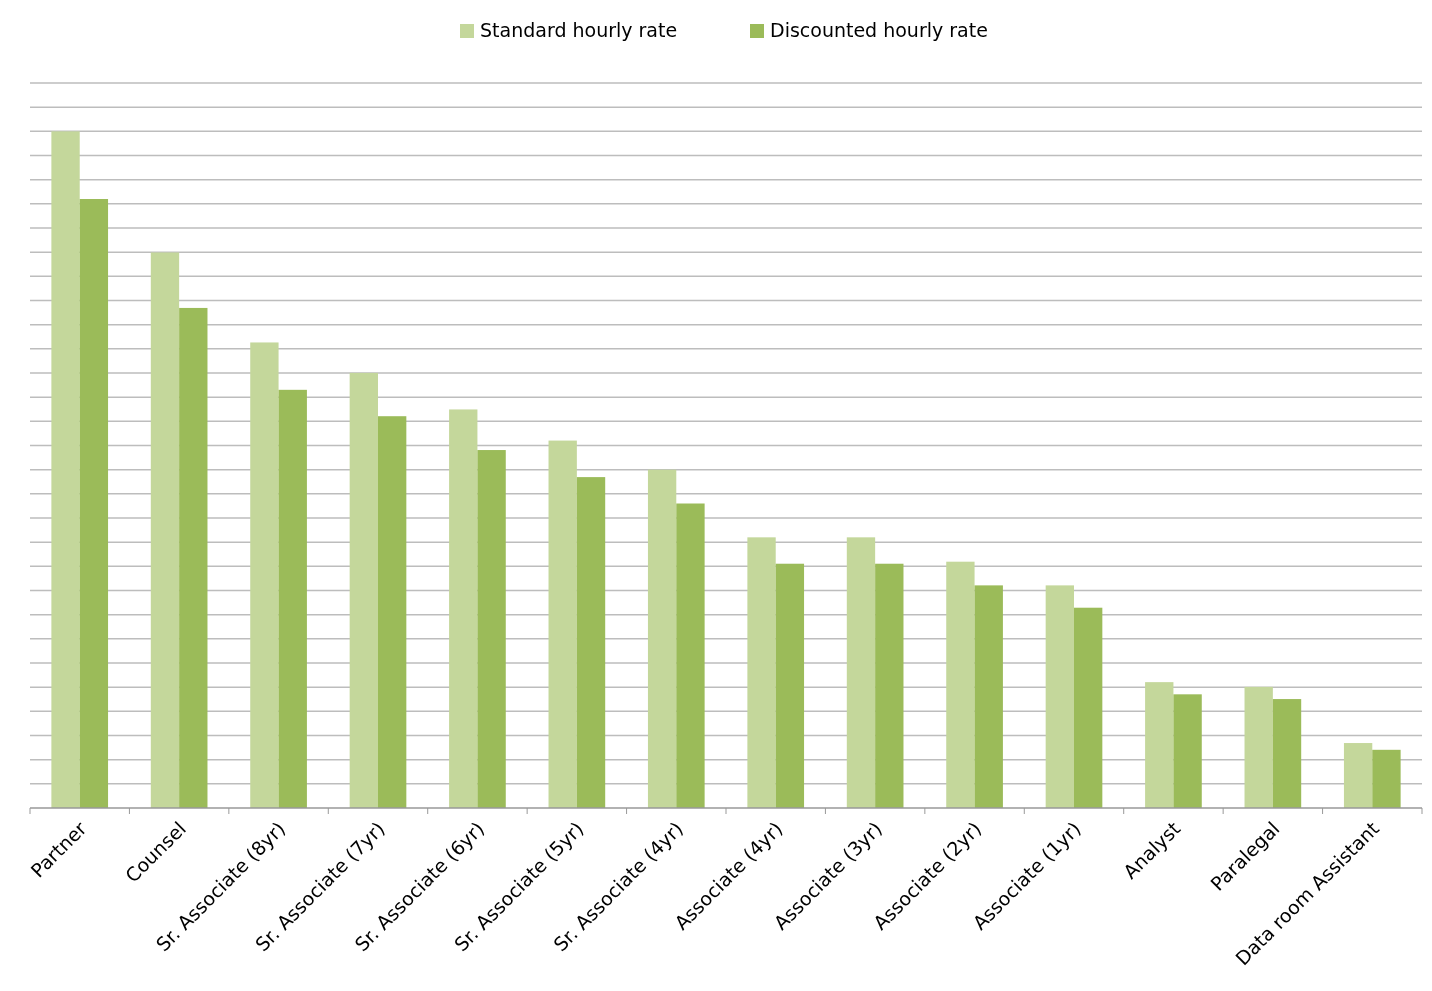 Image resolution: width=1432 pixels, height=991 pixels. I want to click on legend-label: Standard hourly rate, so click(579, 30).